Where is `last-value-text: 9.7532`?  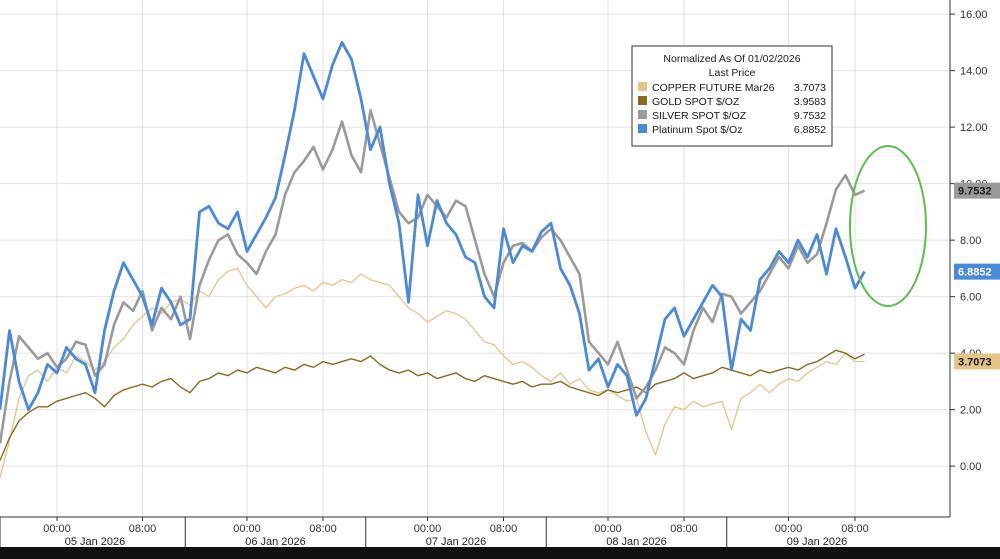
last-value-text: 9.7532 is located at coordinates (975, 192).